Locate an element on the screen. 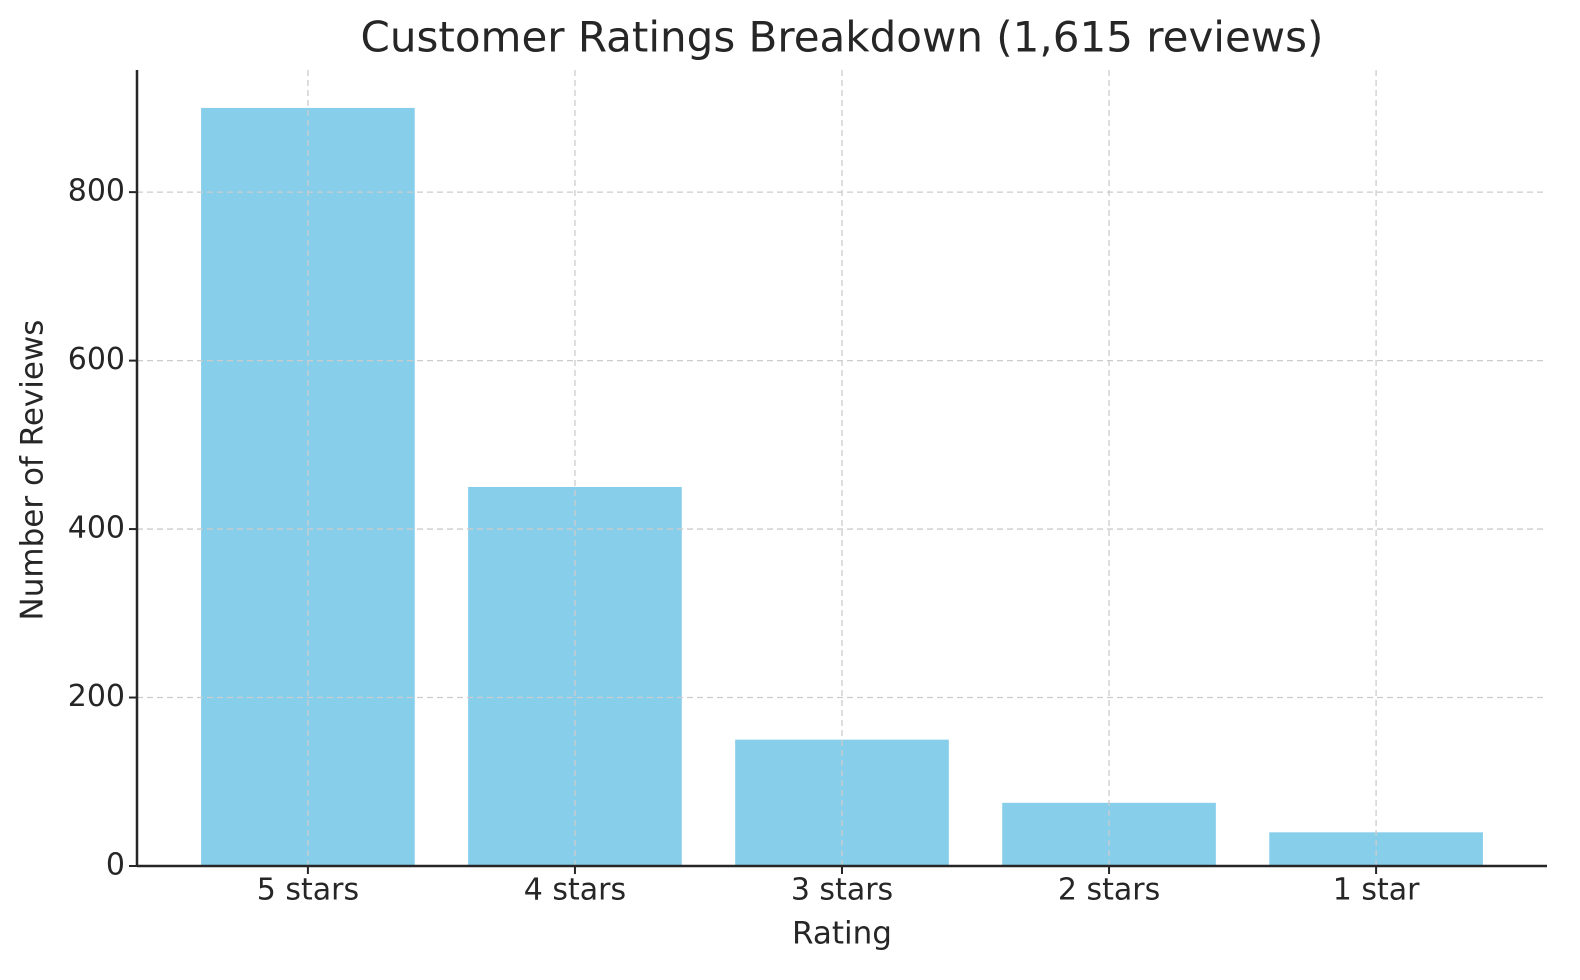 This screenshot has width=1580, height=980. y-tick-label: 0 is located at coordinates (115, 865).